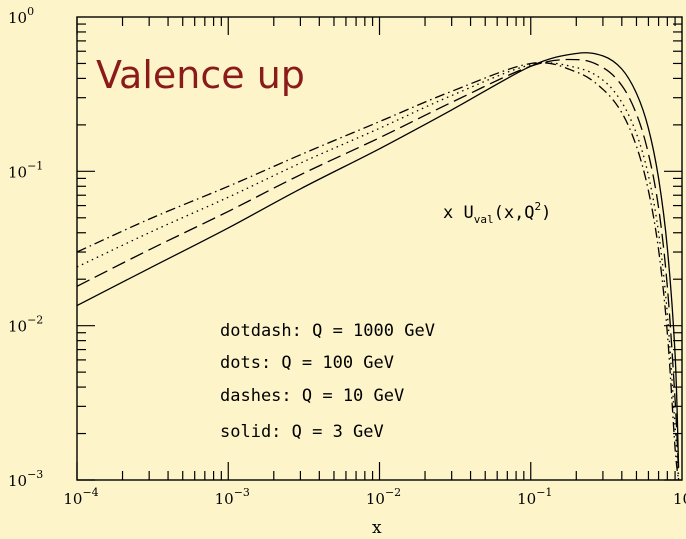 This screenshot has height=539, width=686. Describe the element at coordinates (200, 75) in the screenshot. I see `chart-title: Valence up` at that location.